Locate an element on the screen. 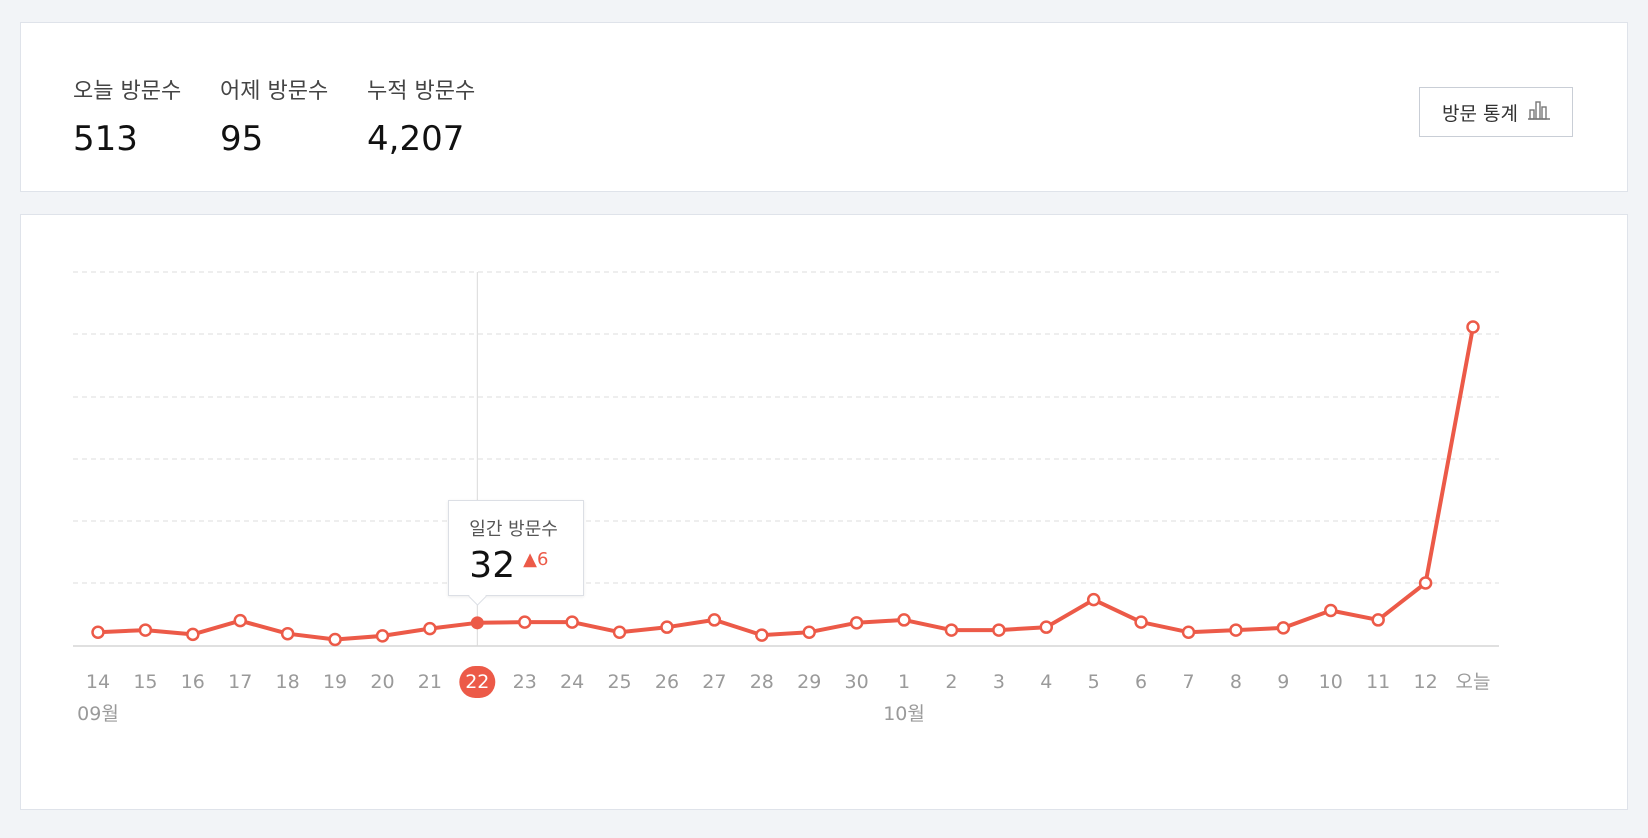  x-tick-label: 27 is located at coordinates (714, 682).